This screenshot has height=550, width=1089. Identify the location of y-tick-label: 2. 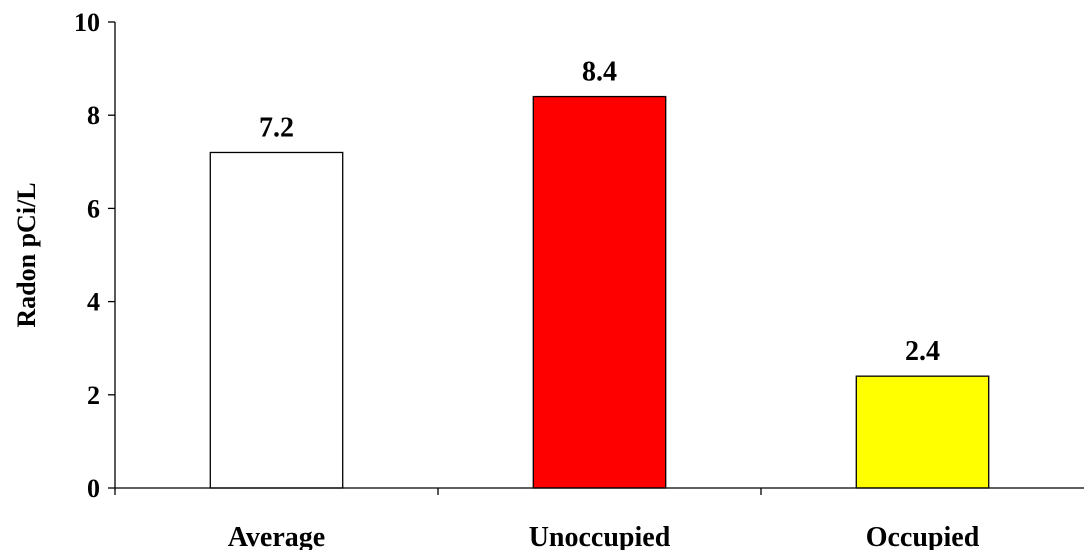
(93, 395).